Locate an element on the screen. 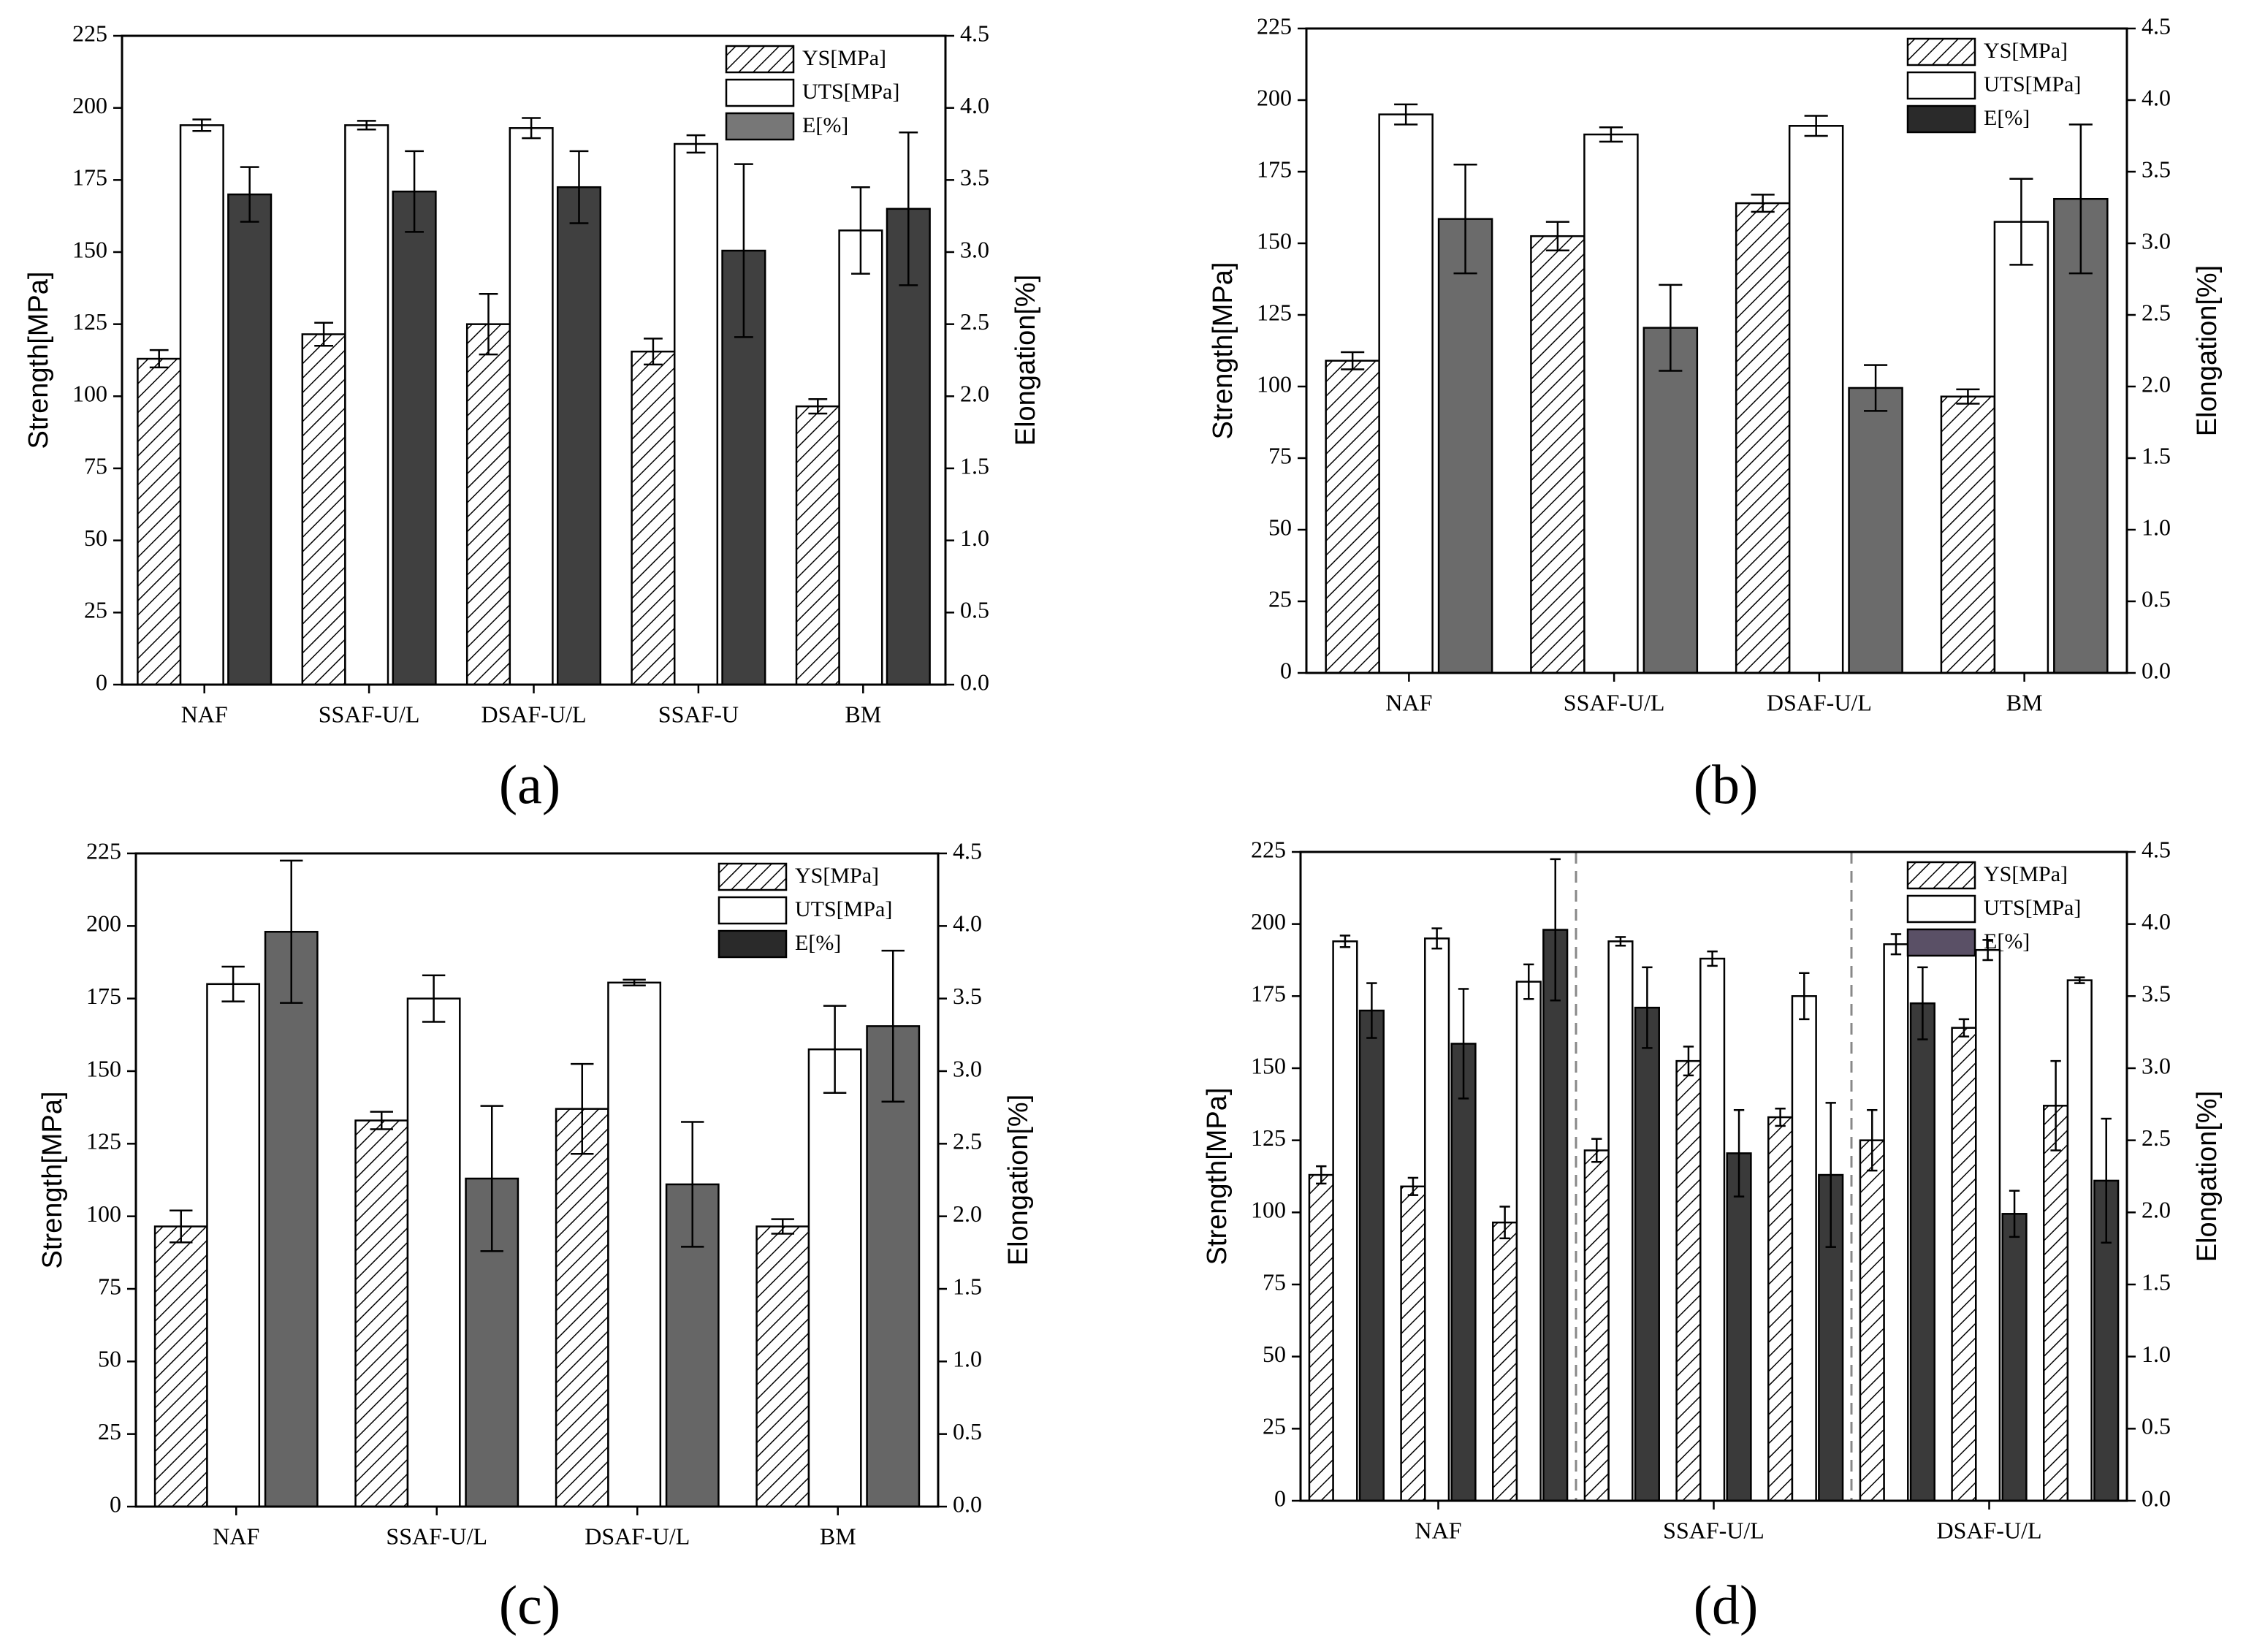 Image resolution: width=2246 pixels, height=1652 pixels. y2-tick-label: 1.5 is located at coordinates (967, 1286).